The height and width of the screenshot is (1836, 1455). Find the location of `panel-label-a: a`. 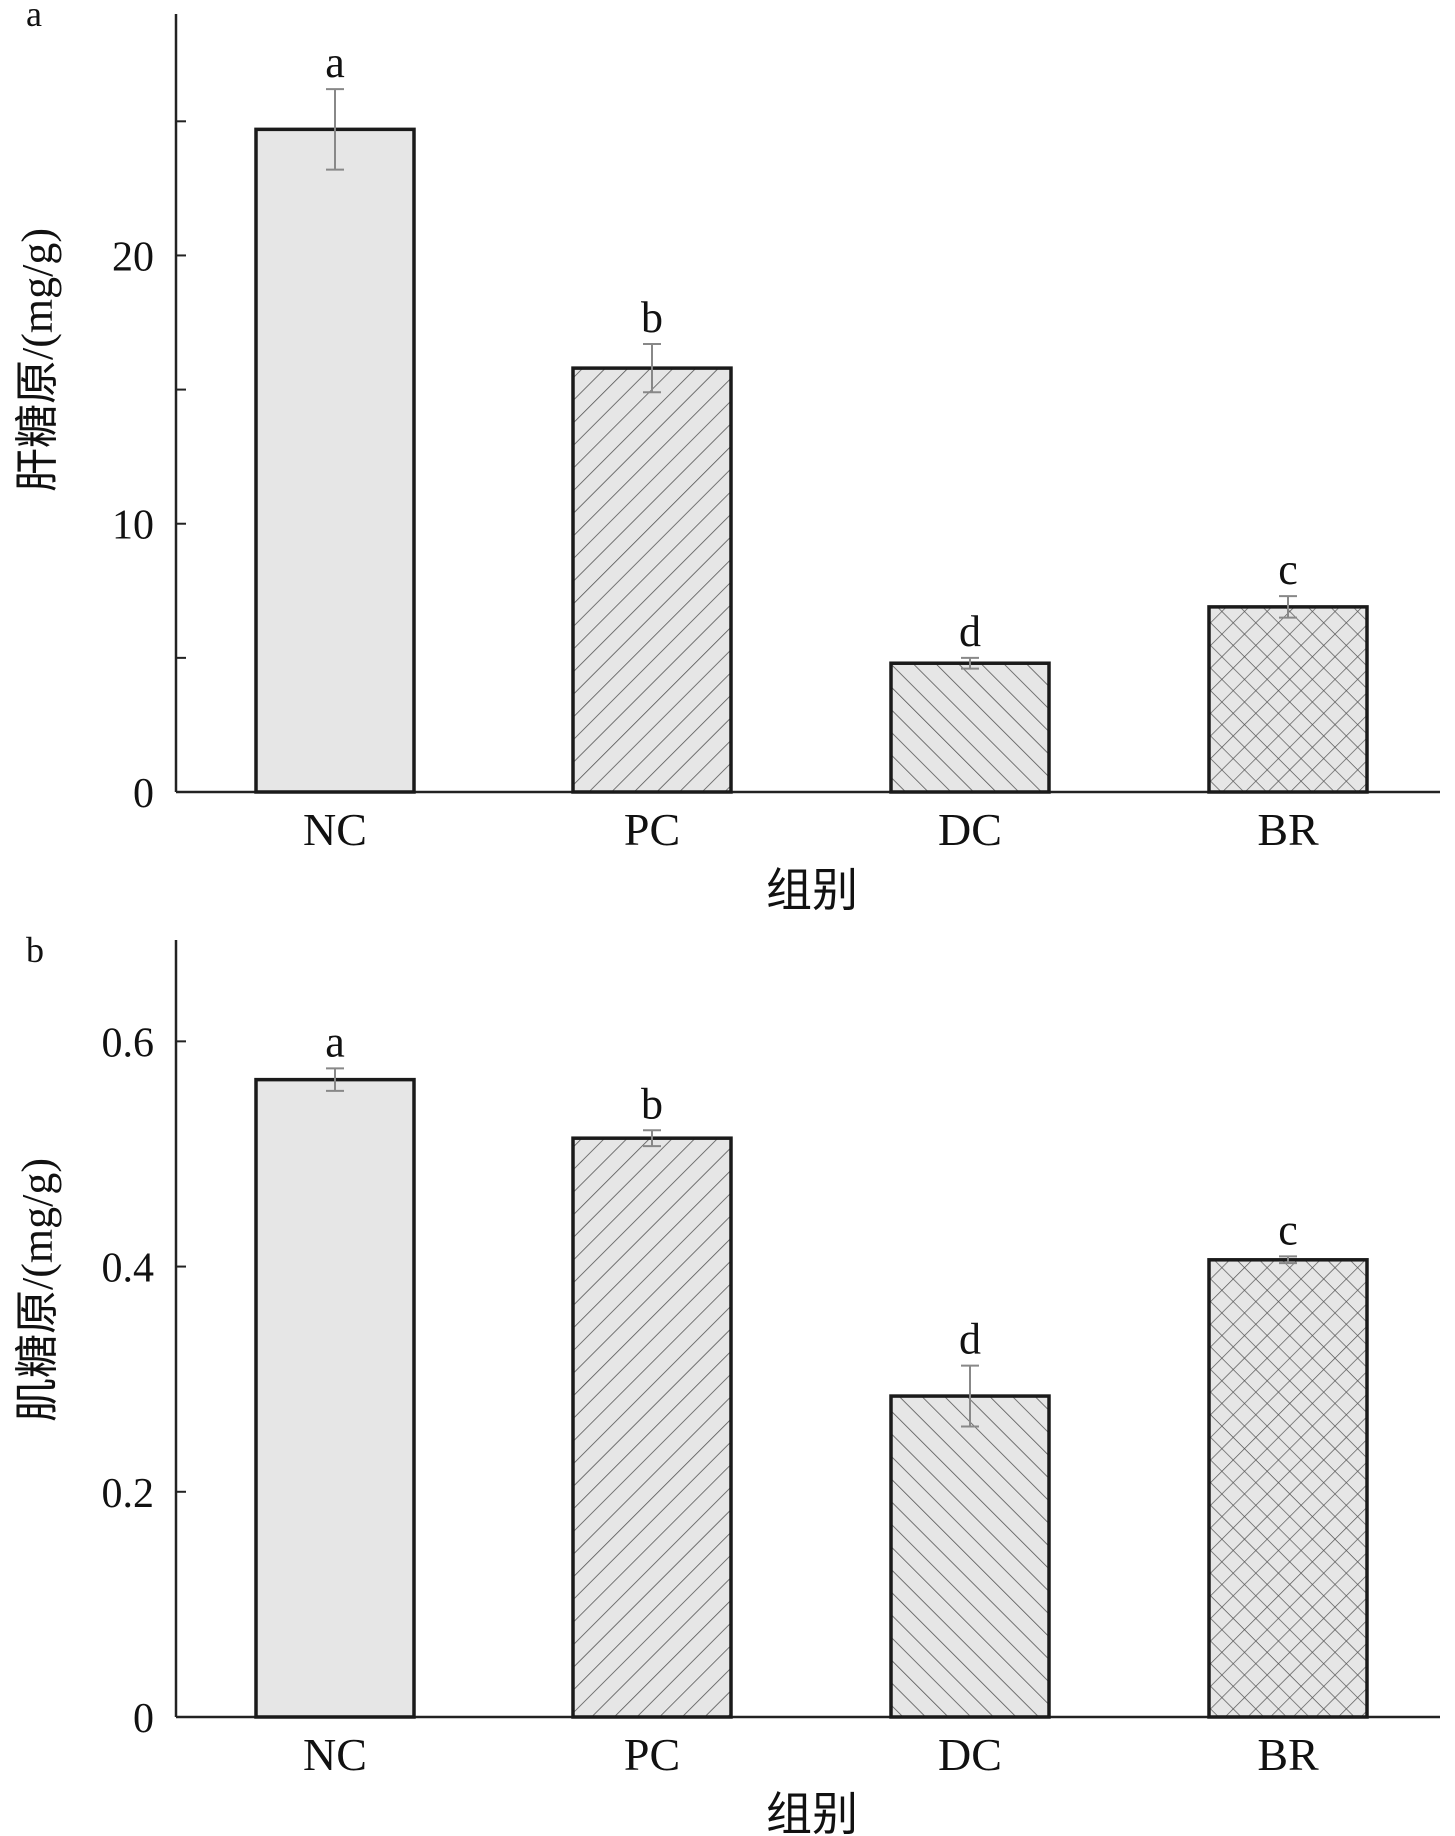

panel-label-a: a is located at coordinates (34, 17).